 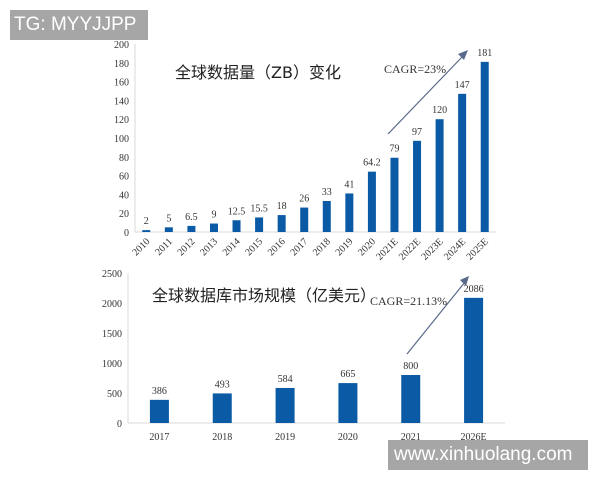 I want to click on bar-value-label: 5, so click(x=168, y=218).